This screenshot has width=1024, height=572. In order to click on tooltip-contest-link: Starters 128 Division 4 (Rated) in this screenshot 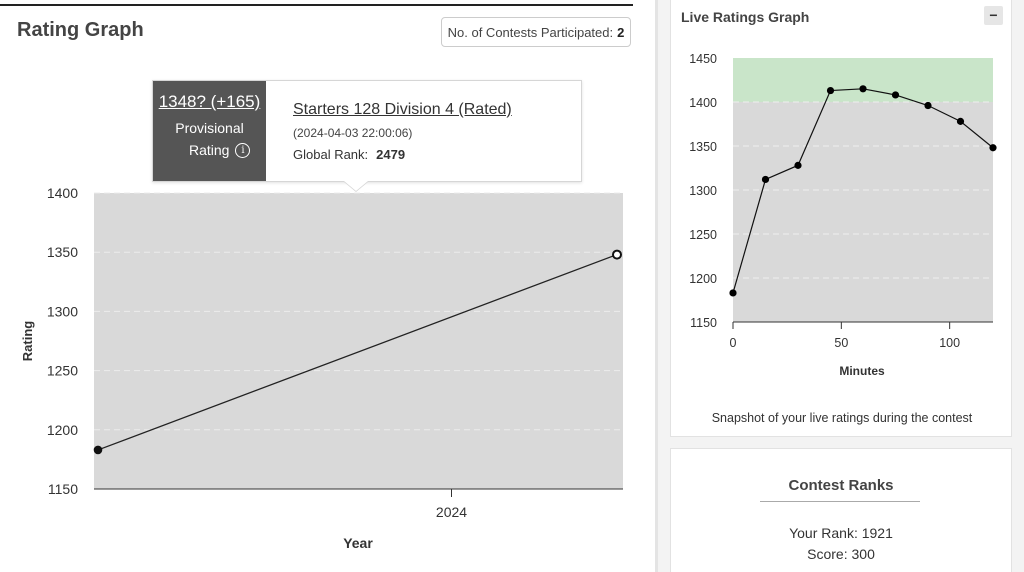, I will do `click(402, 109)`.